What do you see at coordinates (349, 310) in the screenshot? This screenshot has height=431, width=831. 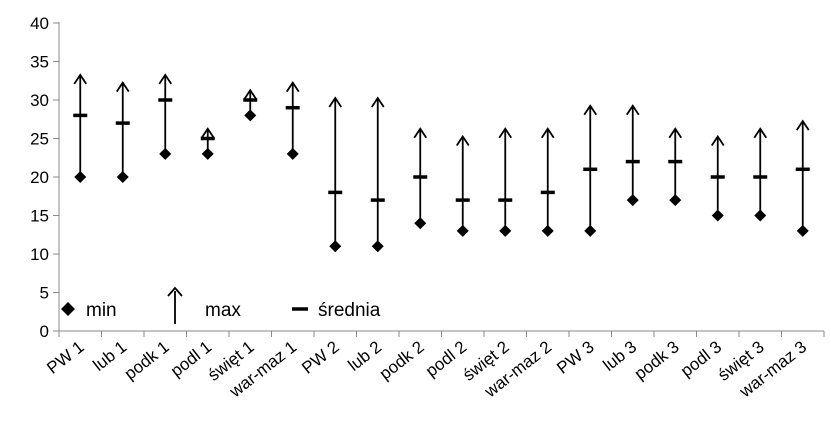 I see `legend-mean-label: średnia` at bounding box center [349, 310].